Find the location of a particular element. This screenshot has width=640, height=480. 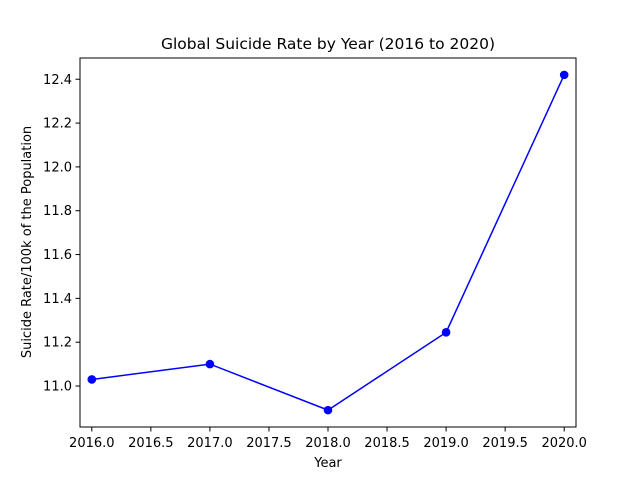

x-tick-label: 2016.5 is located at coordinates (151, 443).